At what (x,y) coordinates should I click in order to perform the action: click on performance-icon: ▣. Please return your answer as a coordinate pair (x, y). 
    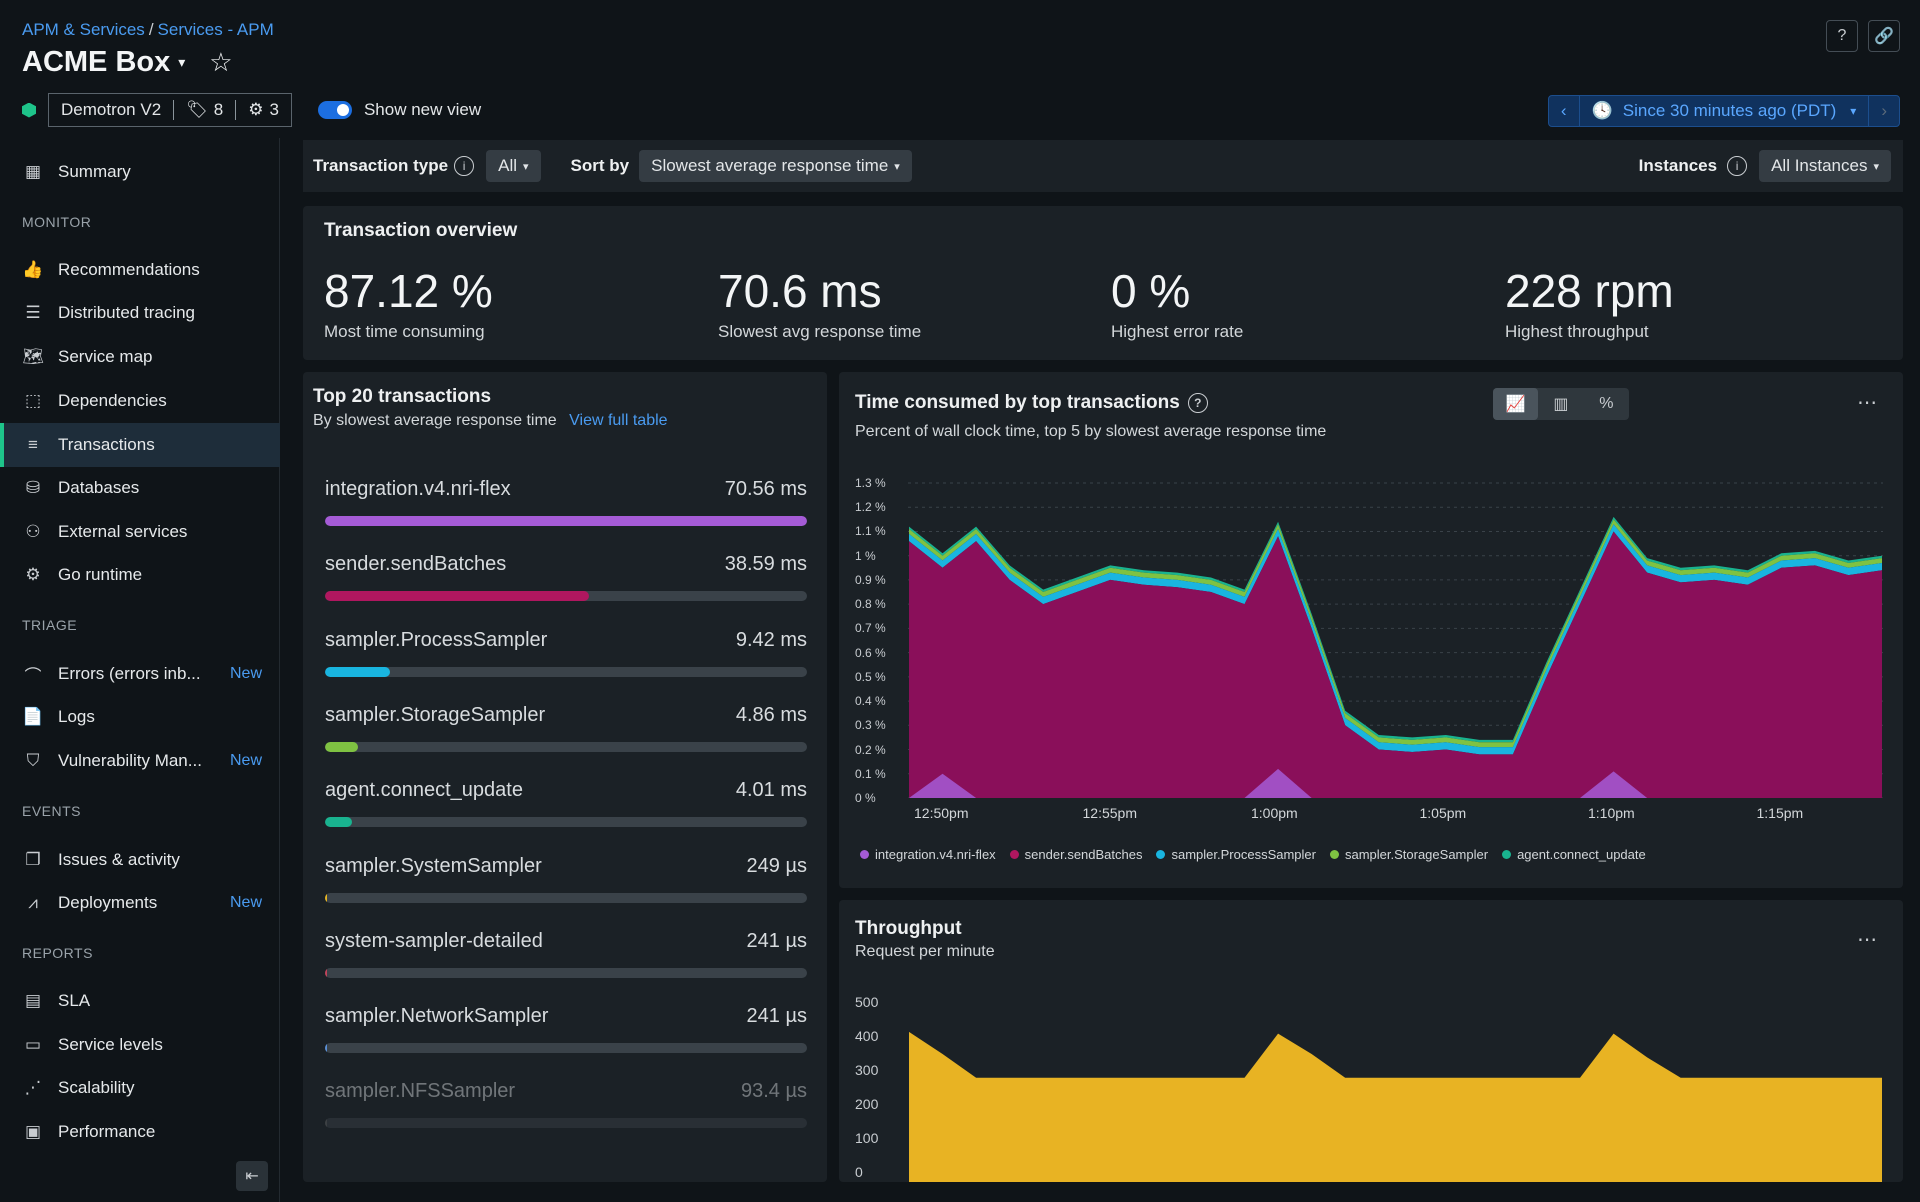
    Looking at the image, I should click on (33, 1131).